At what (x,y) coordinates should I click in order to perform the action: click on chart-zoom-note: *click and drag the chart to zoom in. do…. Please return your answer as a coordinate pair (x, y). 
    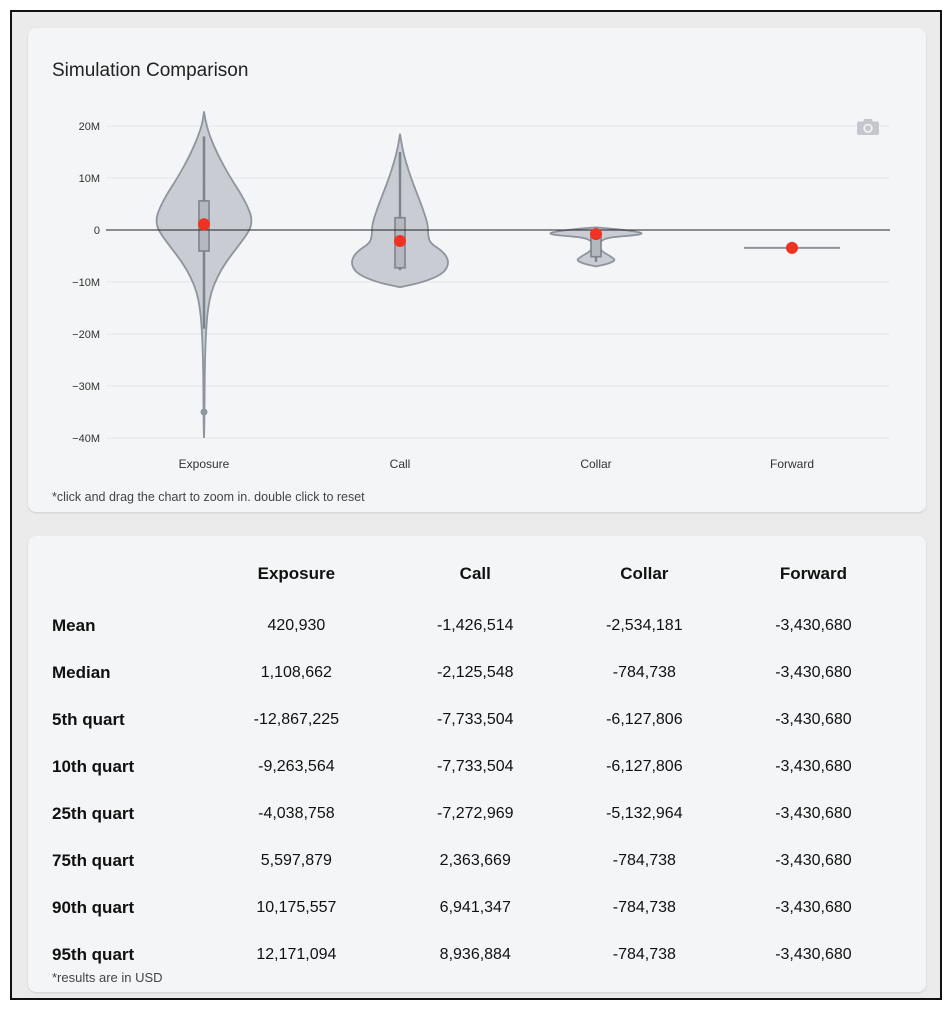
    Looking at the image, I should click on (208, 497).